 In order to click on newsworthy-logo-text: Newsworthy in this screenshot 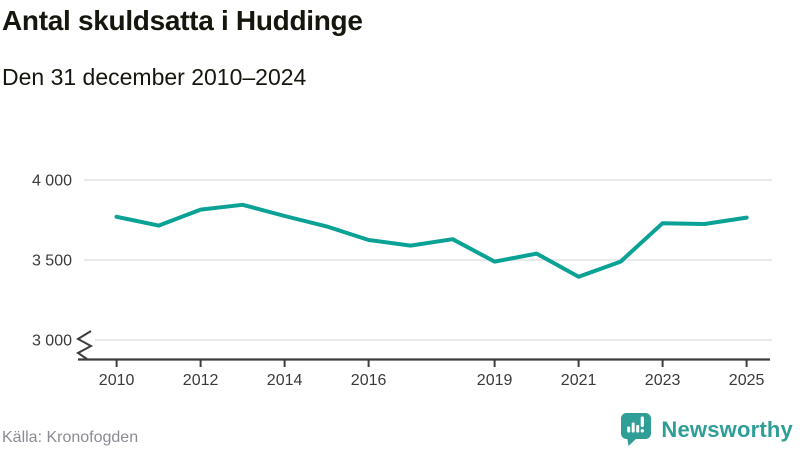, I will do `click(727, 429)`.